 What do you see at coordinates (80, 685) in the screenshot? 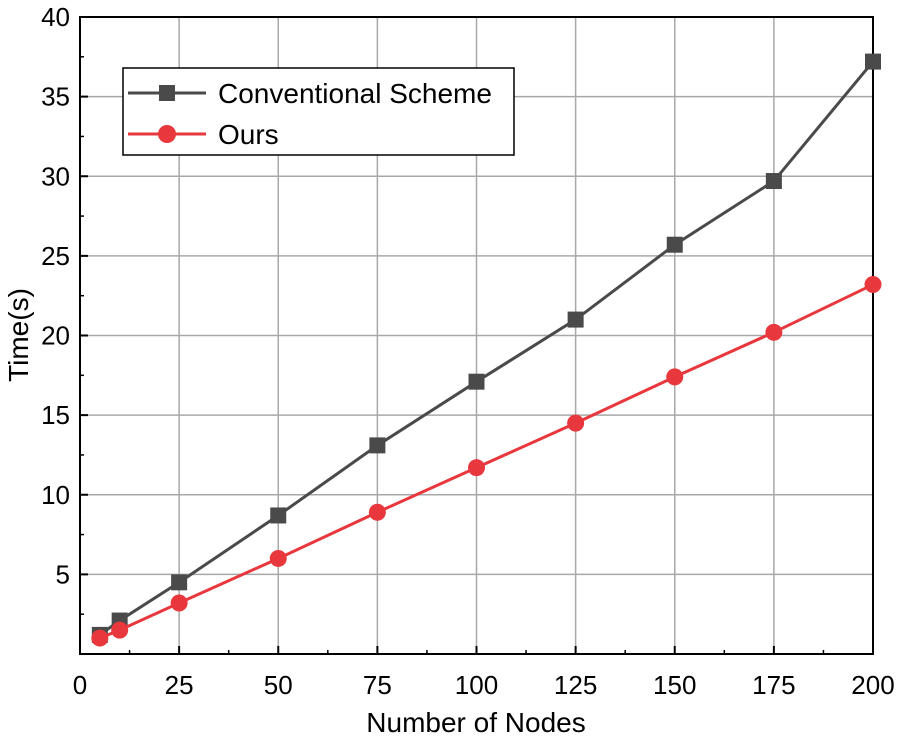
I see `x-tick-label: 0` at bounding box center [80, 685].